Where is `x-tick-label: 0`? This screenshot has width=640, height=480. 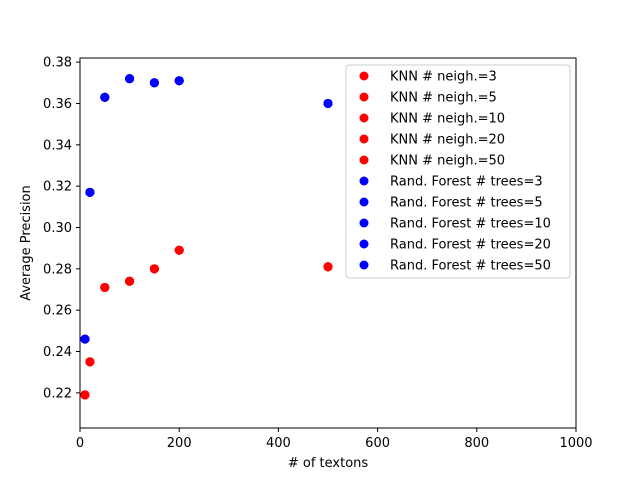 x-tick-label: 0 is located at coordinates (80, 443).